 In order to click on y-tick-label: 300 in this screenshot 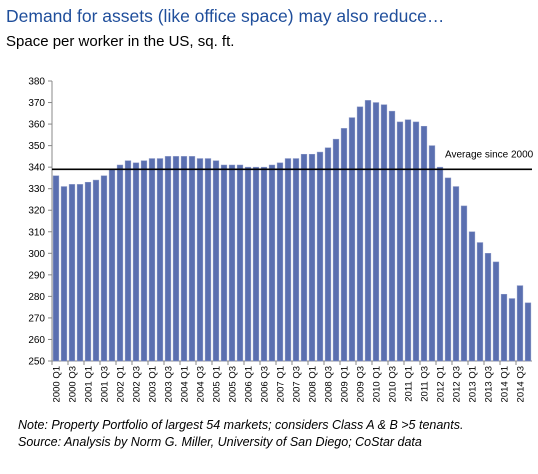, I will do `click(36, 254)`.